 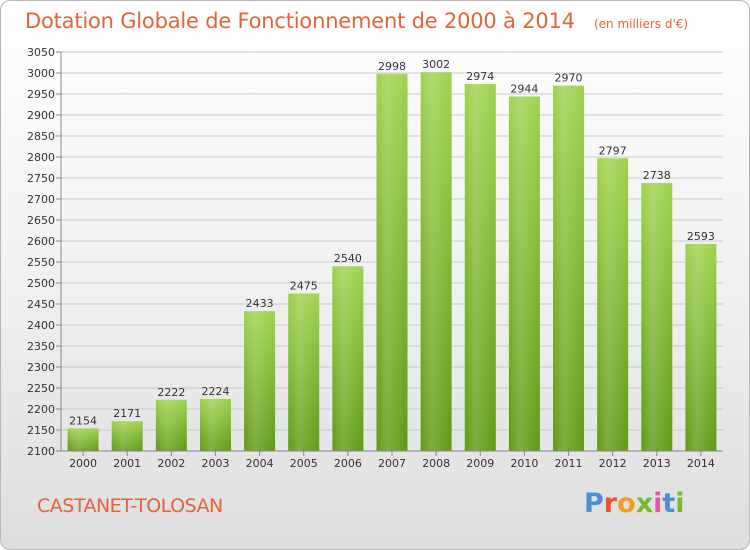 I want to click on x-tick-label: 2010, so click(x=524, y=463).